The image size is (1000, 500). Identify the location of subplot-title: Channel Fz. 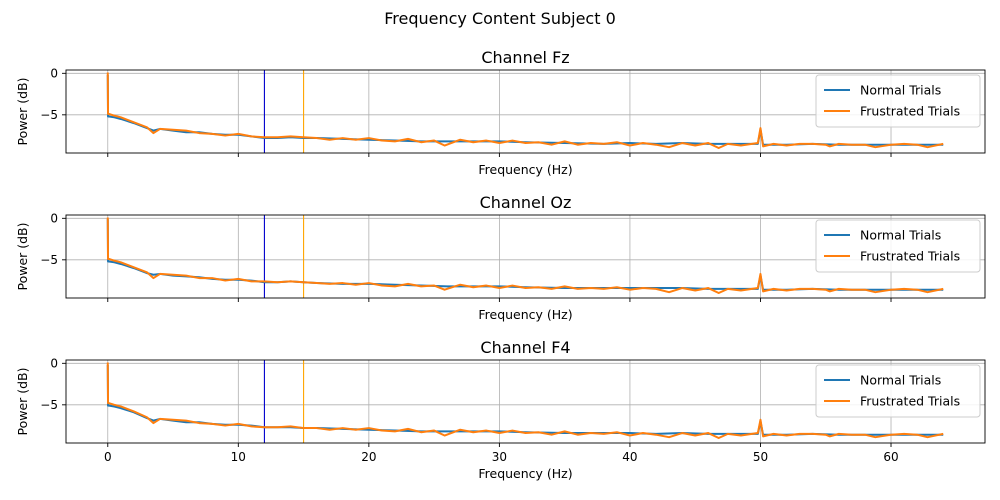
(525, 57).